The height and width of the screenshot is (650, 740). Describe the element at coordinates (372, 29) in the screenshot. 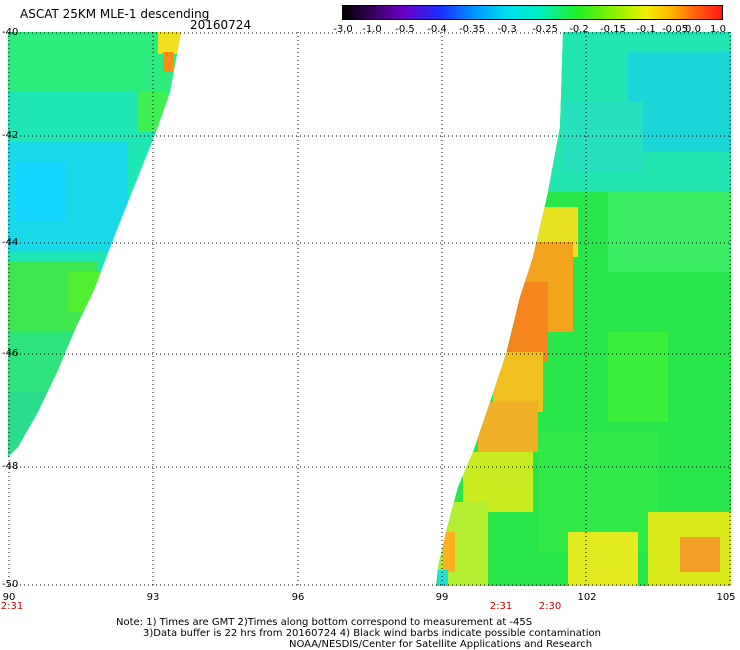

I see `colorbar-label: -1.0` at that location.